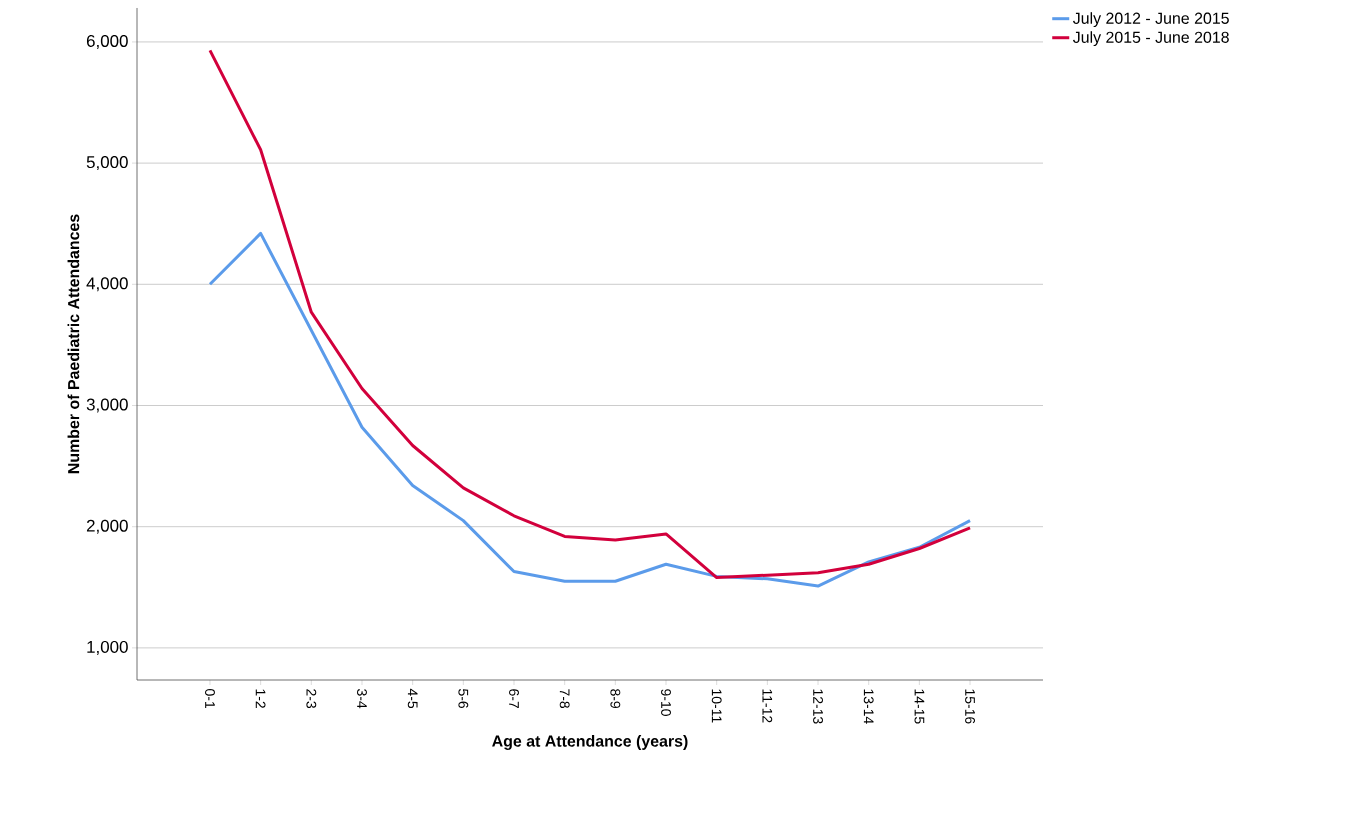 This screenshot has width=1351, height=813. Describe the element at coordinates (412, 698) in the screenshot. I see `x-tick-label: 4-5` at that location.